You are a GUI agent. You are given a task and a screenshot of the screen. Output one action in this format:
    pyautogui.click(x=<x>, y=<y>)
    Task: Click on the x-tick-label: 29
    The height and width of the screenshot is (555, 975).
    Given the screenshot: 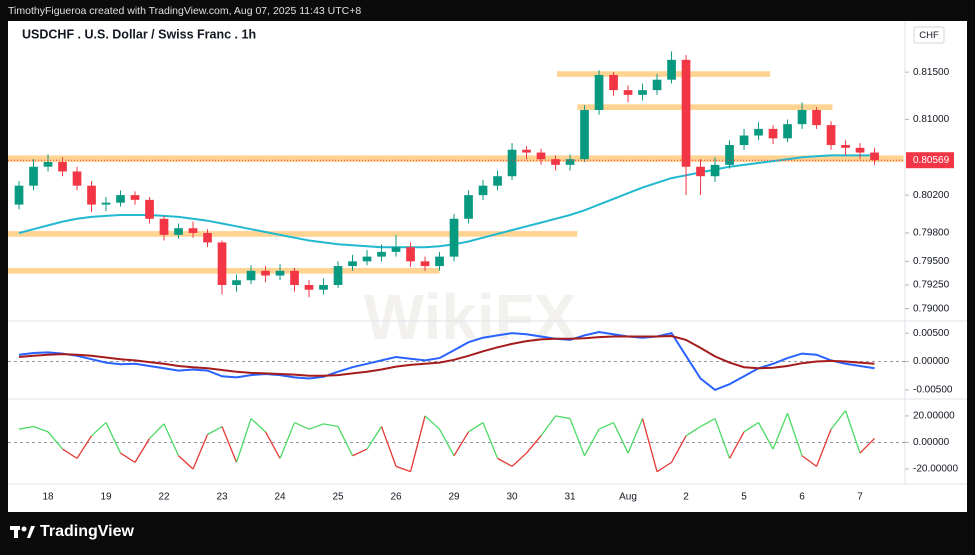 What is the action you would take?
    pyautogui.click(x=454, y=497)
    